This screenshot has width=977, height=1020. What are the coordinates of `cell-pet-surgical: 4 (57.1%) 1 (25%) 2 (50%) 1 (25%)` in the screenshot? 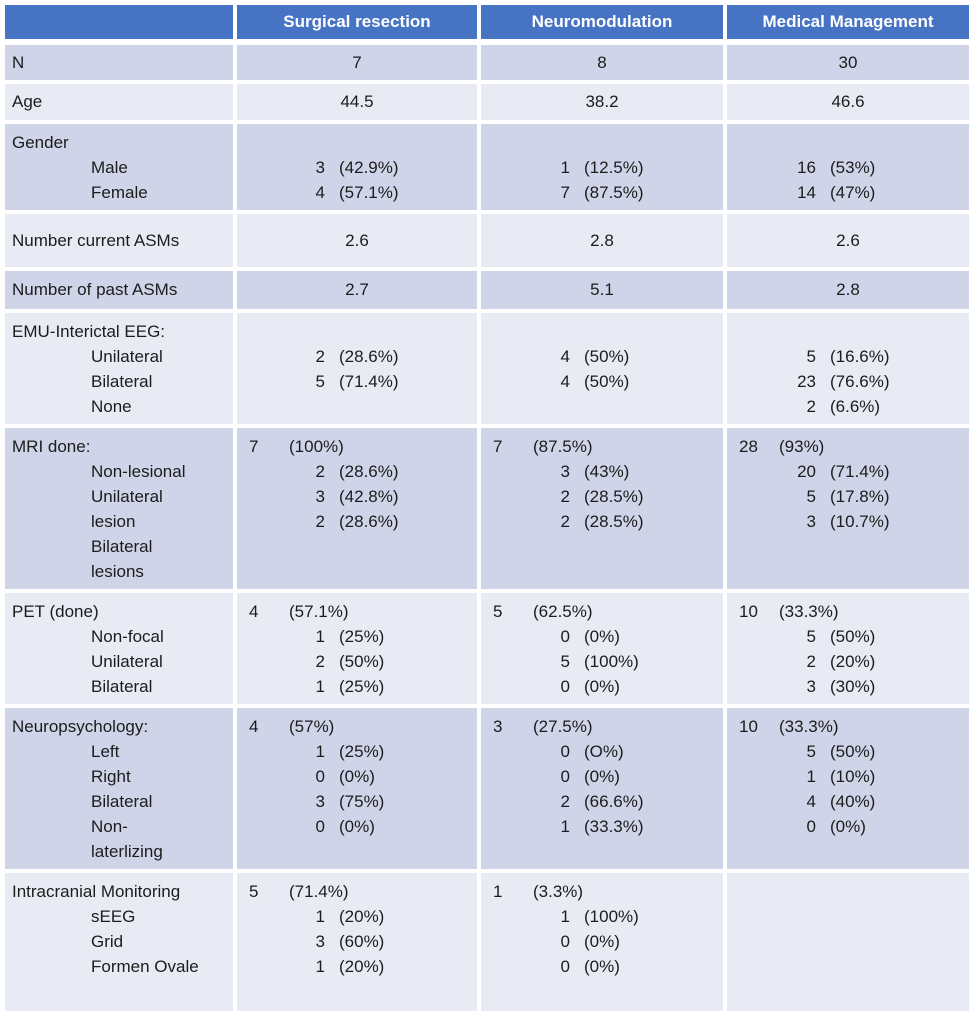 It's located at (357, 648).